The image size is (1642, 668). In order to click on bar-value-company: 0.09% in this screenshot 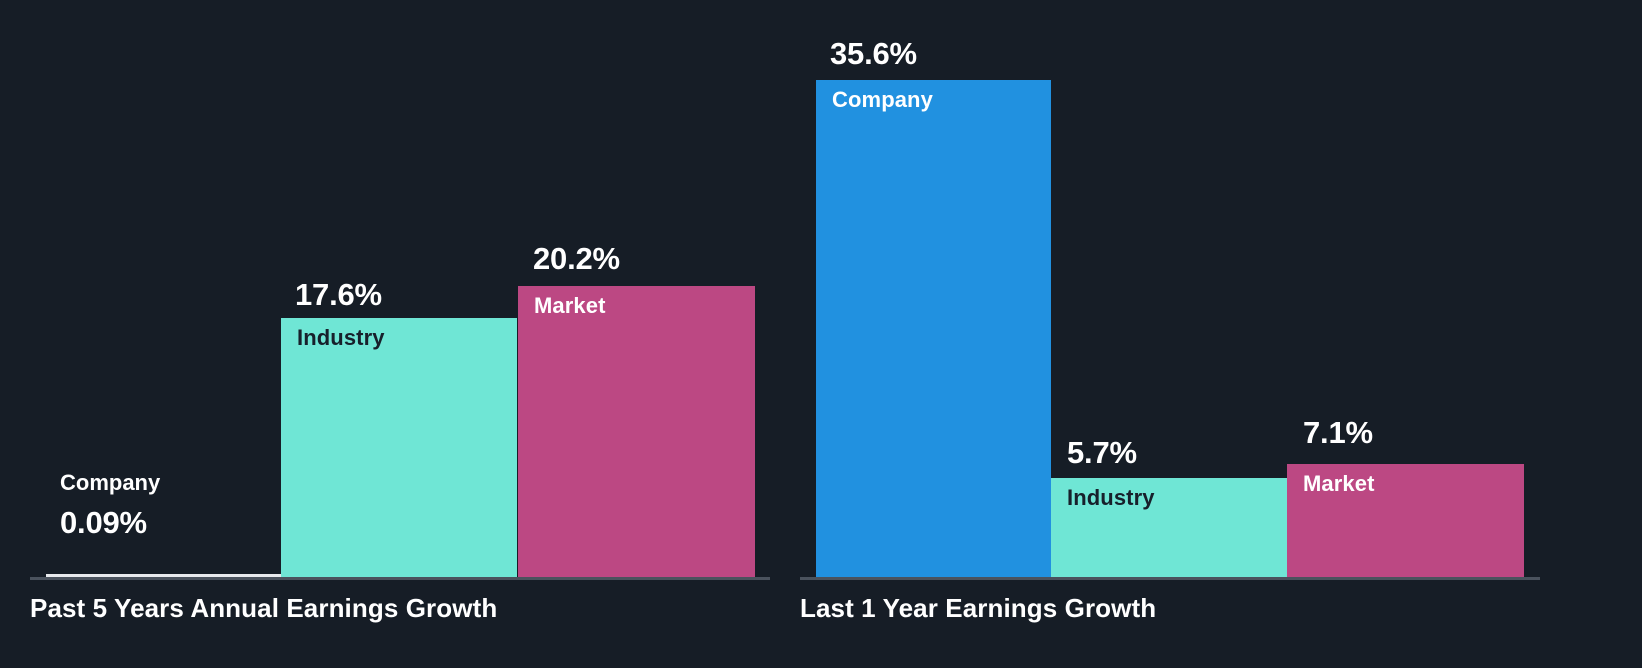, I will do `click(103, 522)`.